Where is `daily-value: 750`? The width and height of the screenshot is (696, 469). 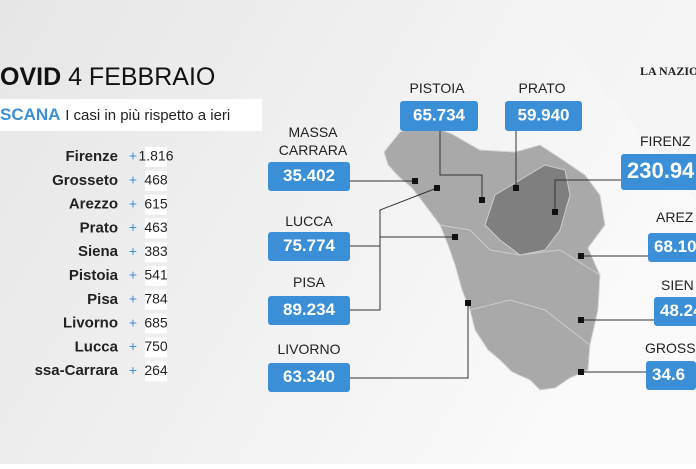 daily-value: 750 is located at coordinates (156, 346).